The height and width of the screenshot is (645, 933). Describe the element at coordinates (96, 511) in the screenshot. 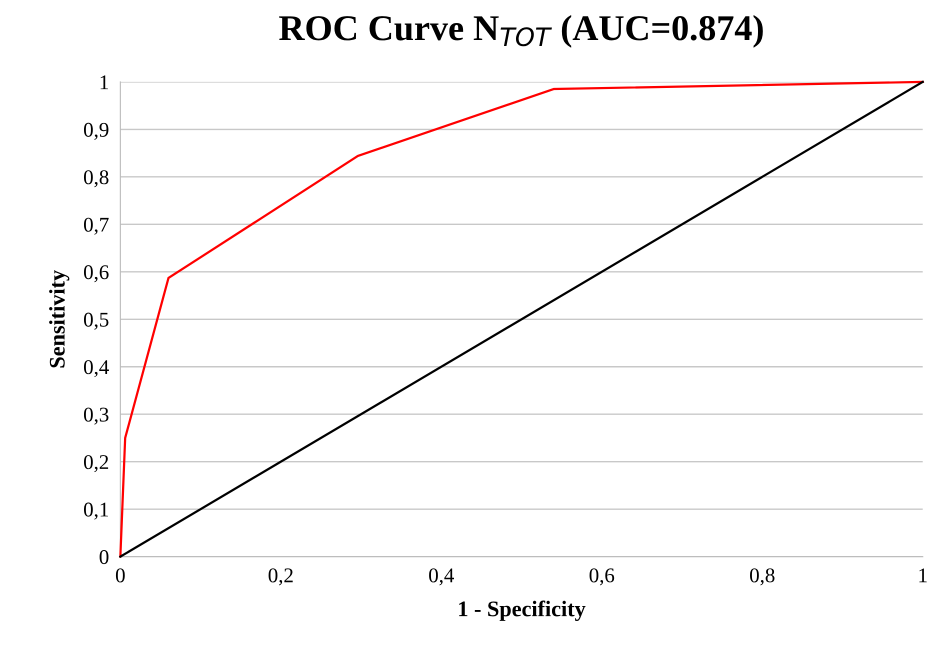

I see `y-tick-label: 0,1` at that location.